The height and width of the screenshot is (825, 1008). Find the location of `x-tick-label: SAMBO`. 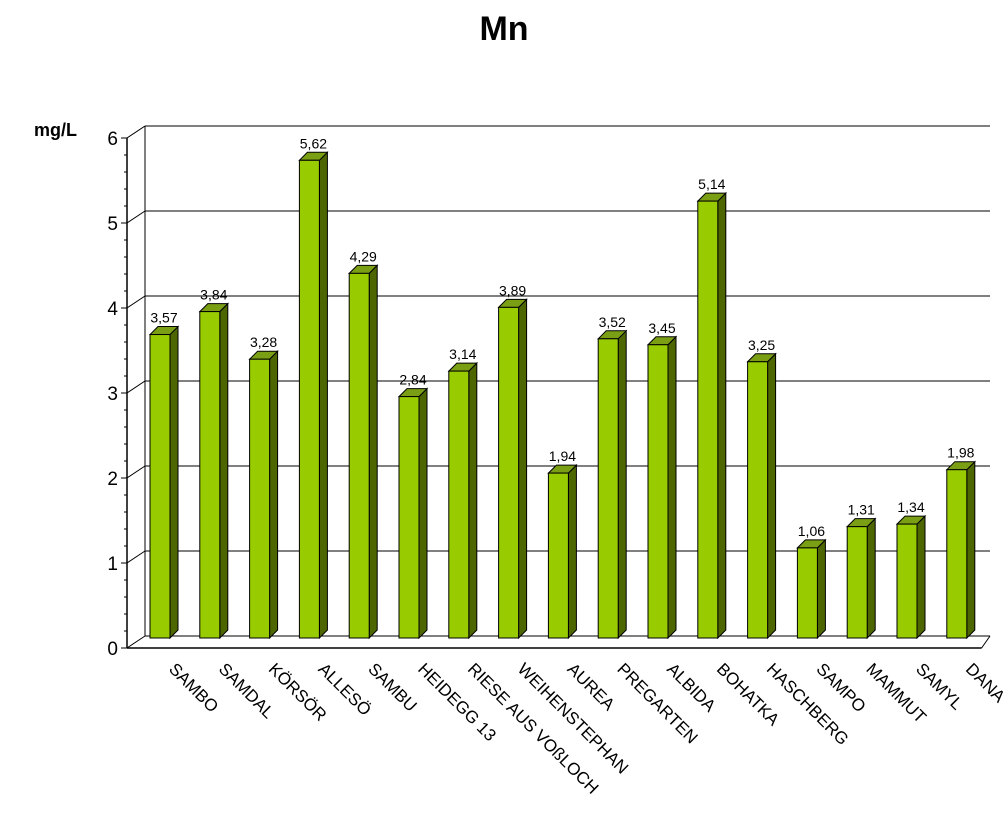

x-tick-label: SAMBO is located at coordinates (193, 687).